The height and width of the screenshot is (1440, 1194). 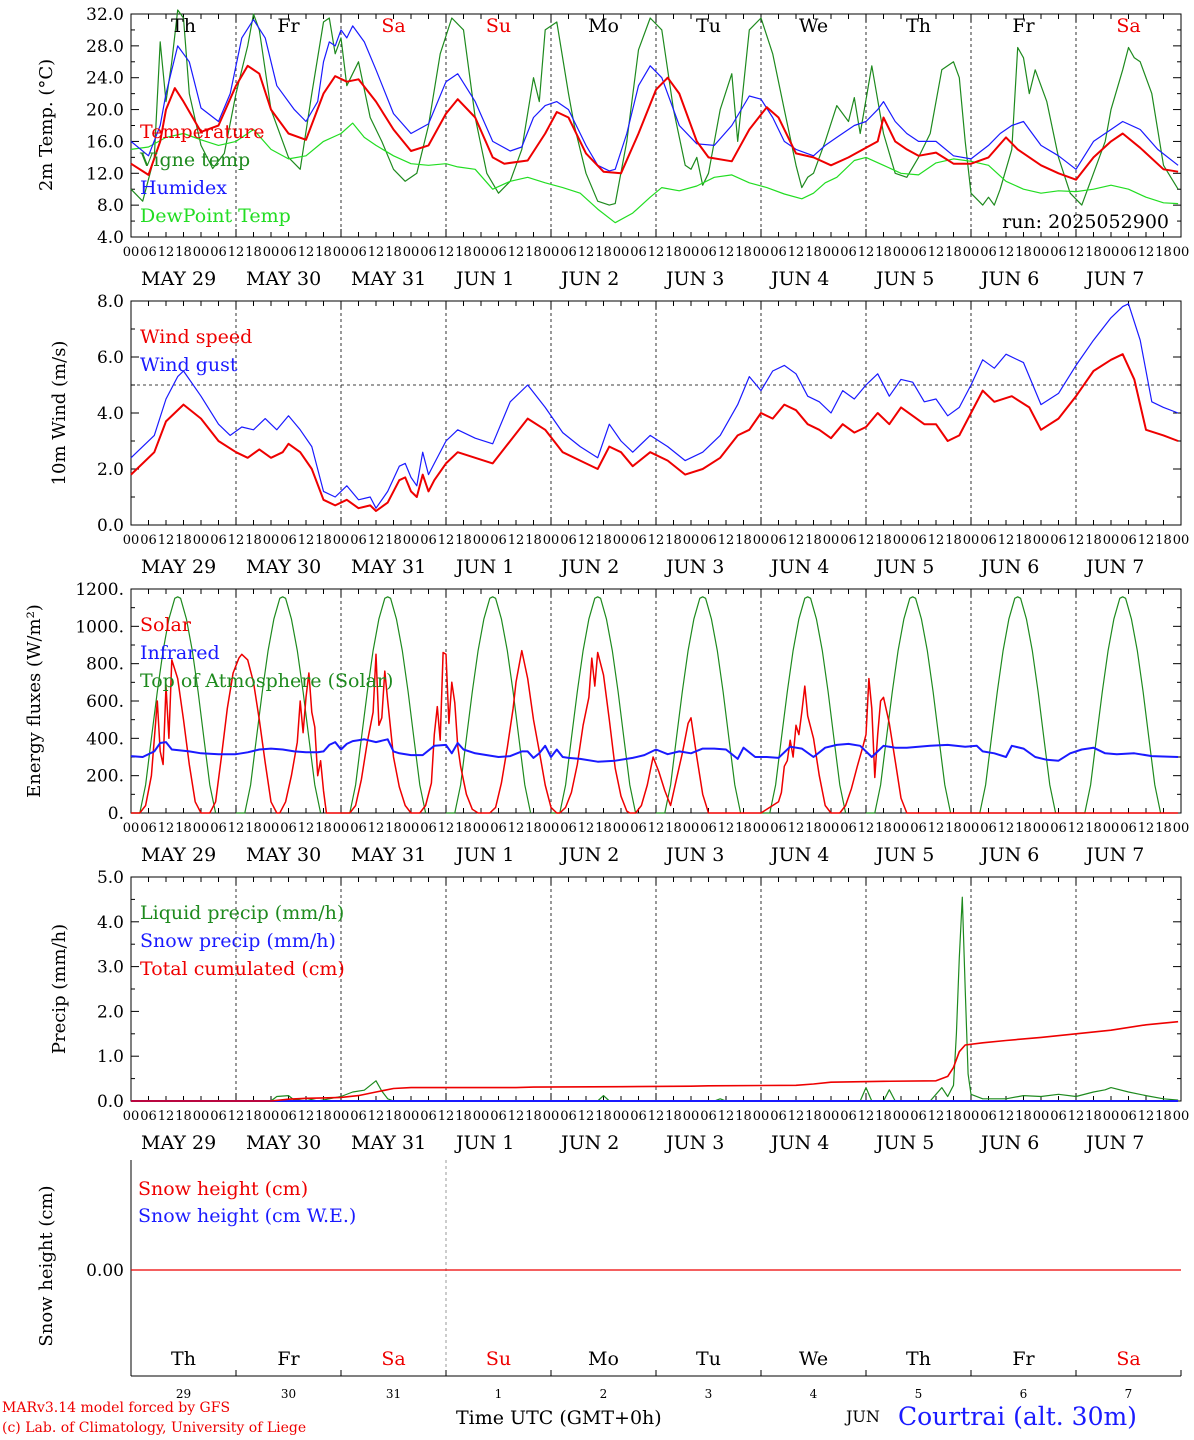 I want to click on day-number-label: 3, so click(x=709, y=1394).